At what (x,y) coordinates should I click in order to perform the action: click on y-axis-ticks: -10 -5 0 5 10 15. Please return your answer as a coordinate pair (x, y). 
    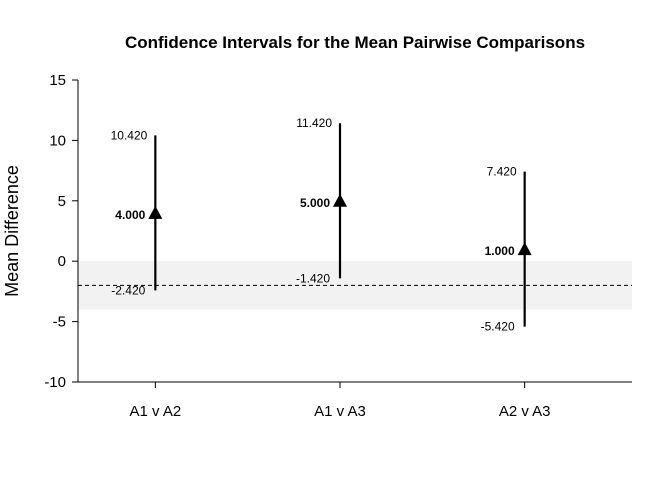
    Looking at the image, I should click on (61, 231).